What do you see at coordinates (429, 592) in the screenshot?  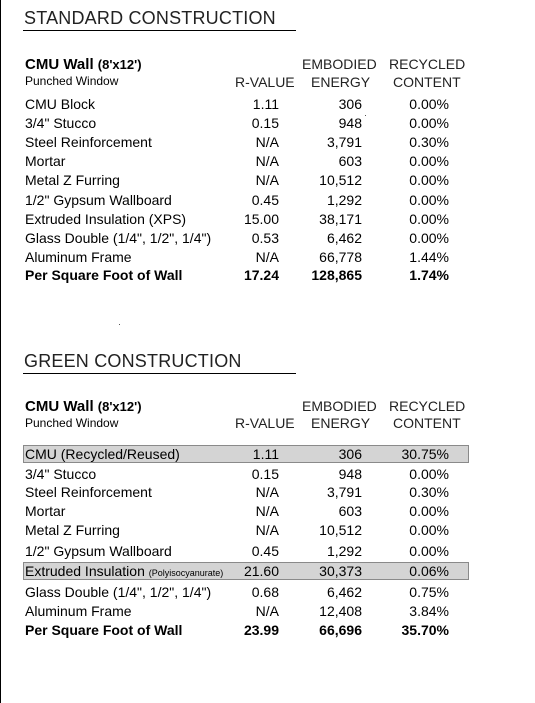 I see `recycled-content: 0.75%` at bounding box center [429, 592].